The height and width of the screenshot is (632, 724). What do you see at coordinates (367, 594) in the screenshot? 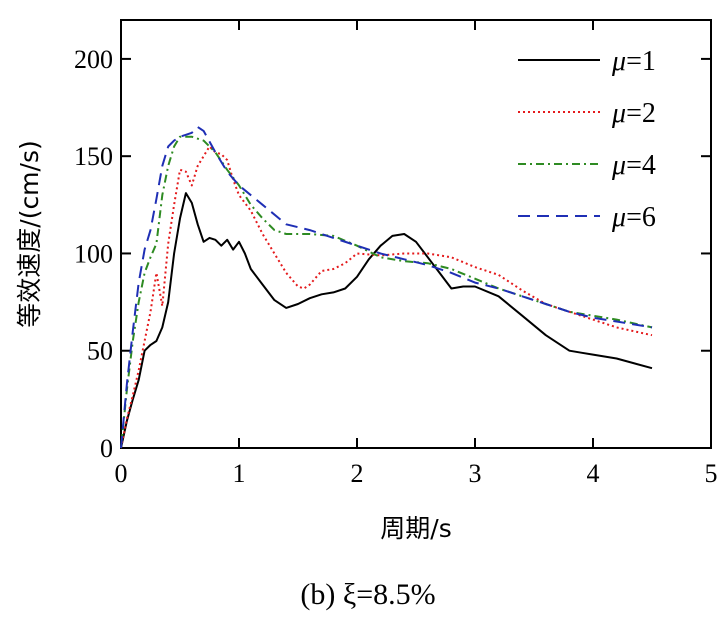
I see `figure-caption: (b) ξ=8.5%` at bounding box center [367, 594].